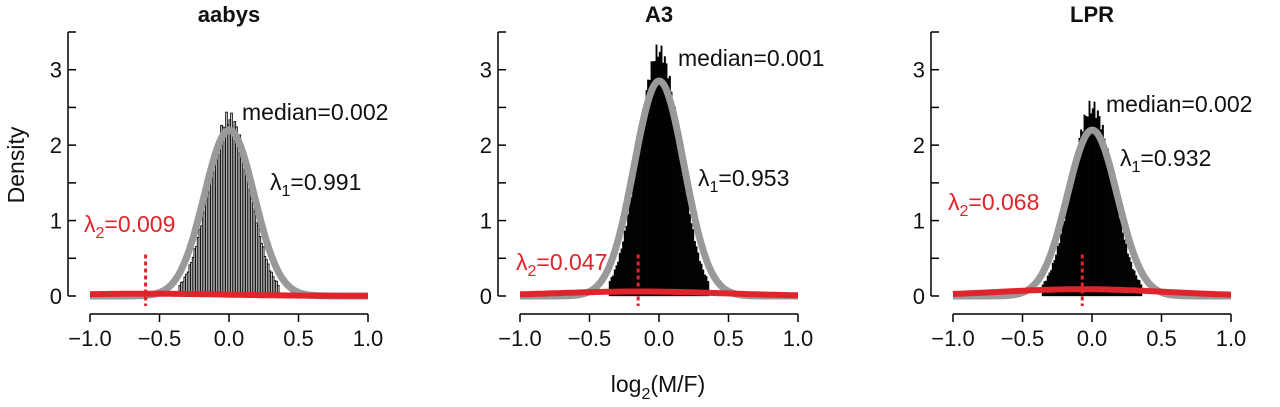  I want to click on panel-title: aabys, so click(229, 14).